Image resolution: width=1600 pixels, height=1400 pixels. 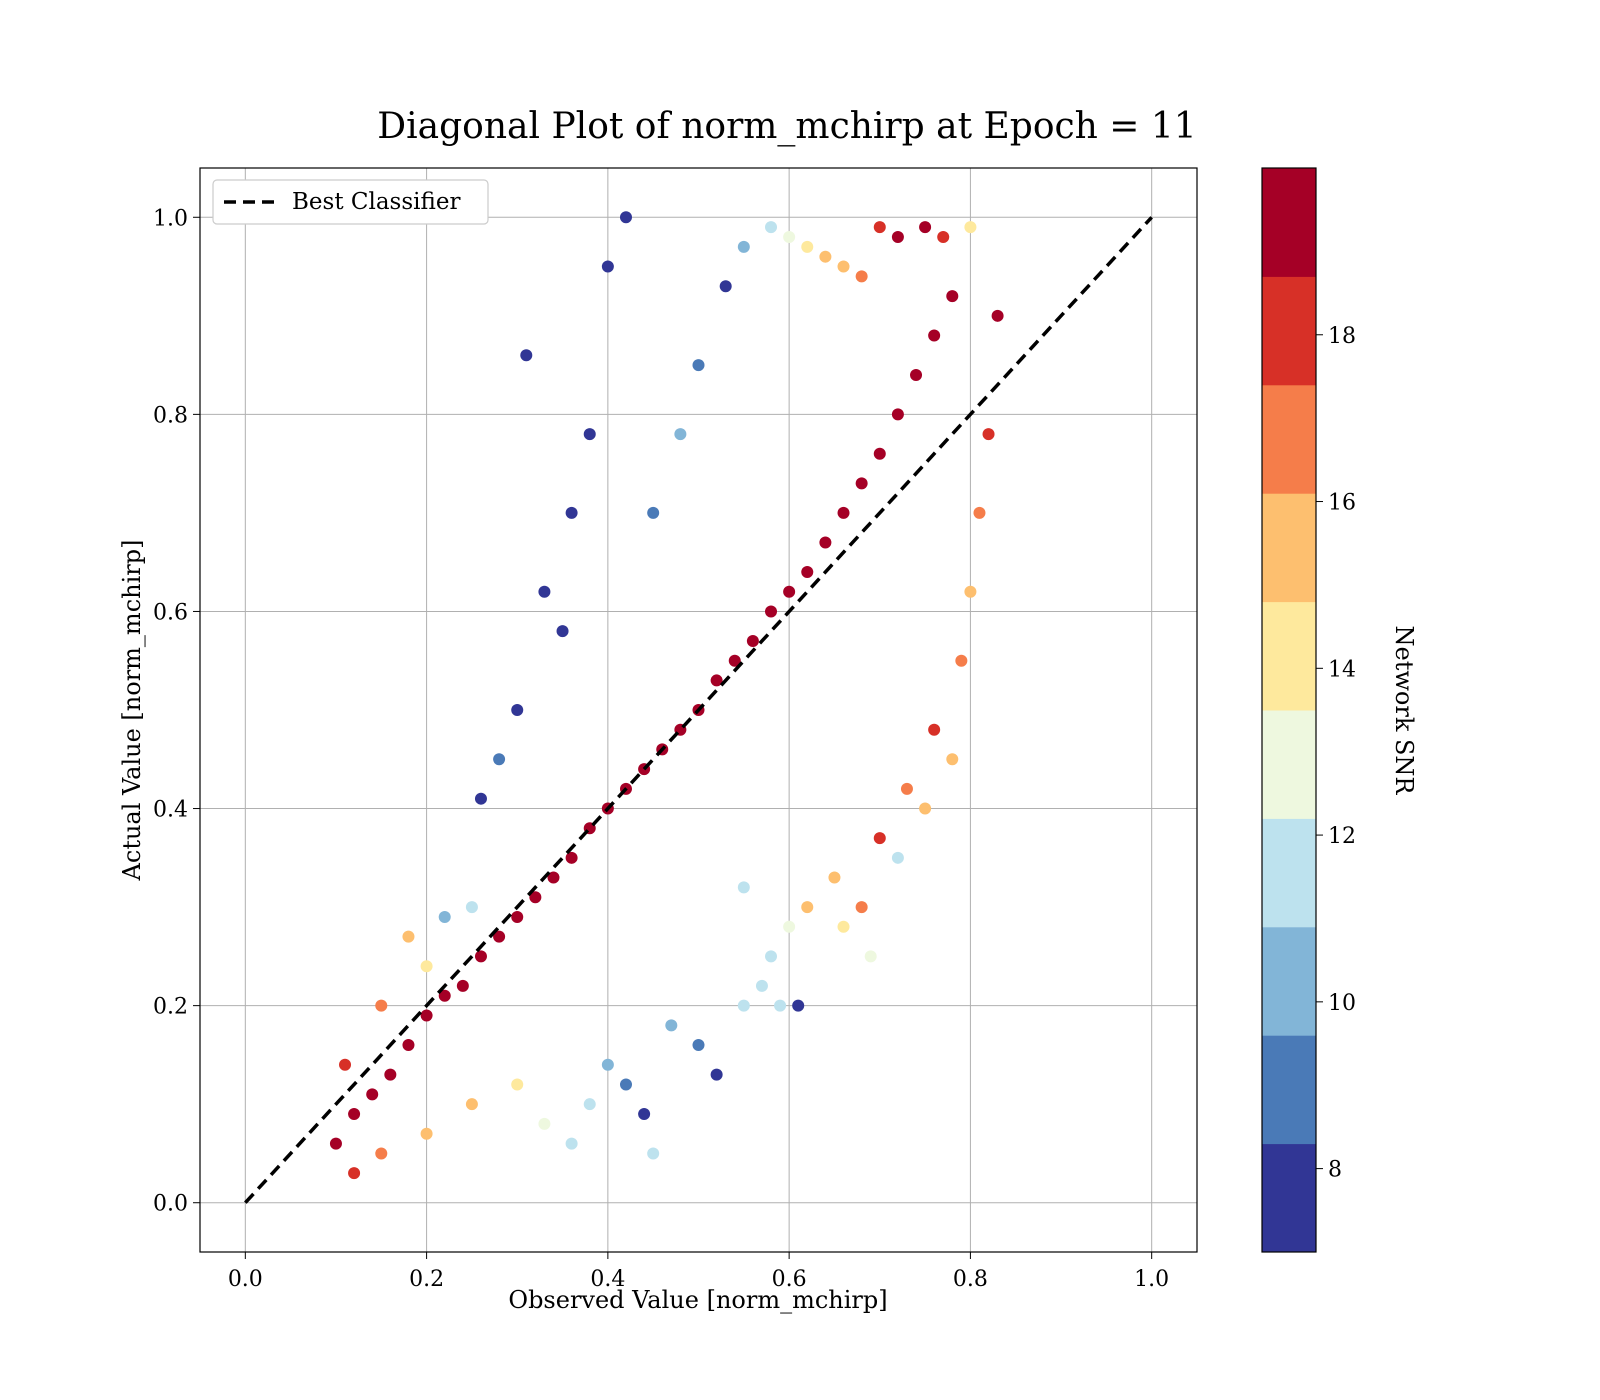 I want to click on x-tick-label: 0.8, so click(x=970, y=1279).